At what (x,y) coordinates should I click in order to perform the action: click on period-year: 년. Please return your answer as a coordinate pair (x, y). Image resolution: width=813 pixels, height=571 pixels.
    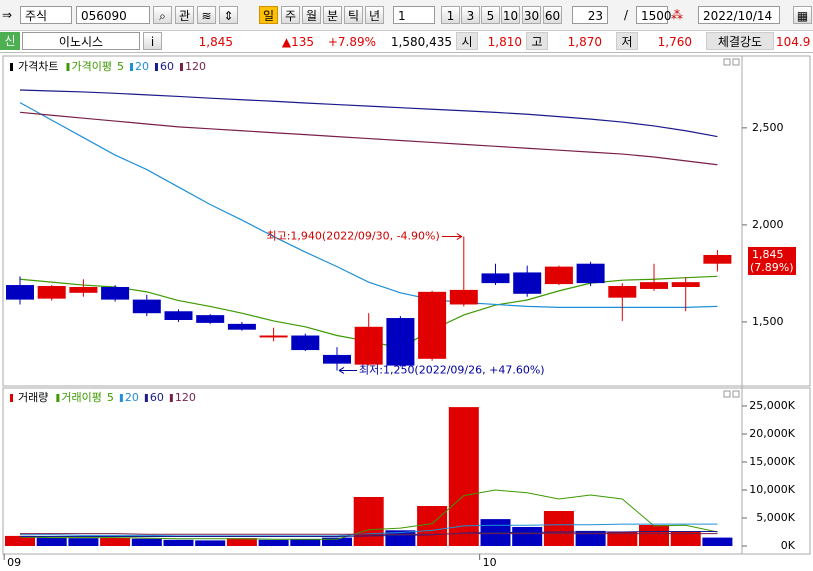
    Looking at the image, I should click on (374, 15).